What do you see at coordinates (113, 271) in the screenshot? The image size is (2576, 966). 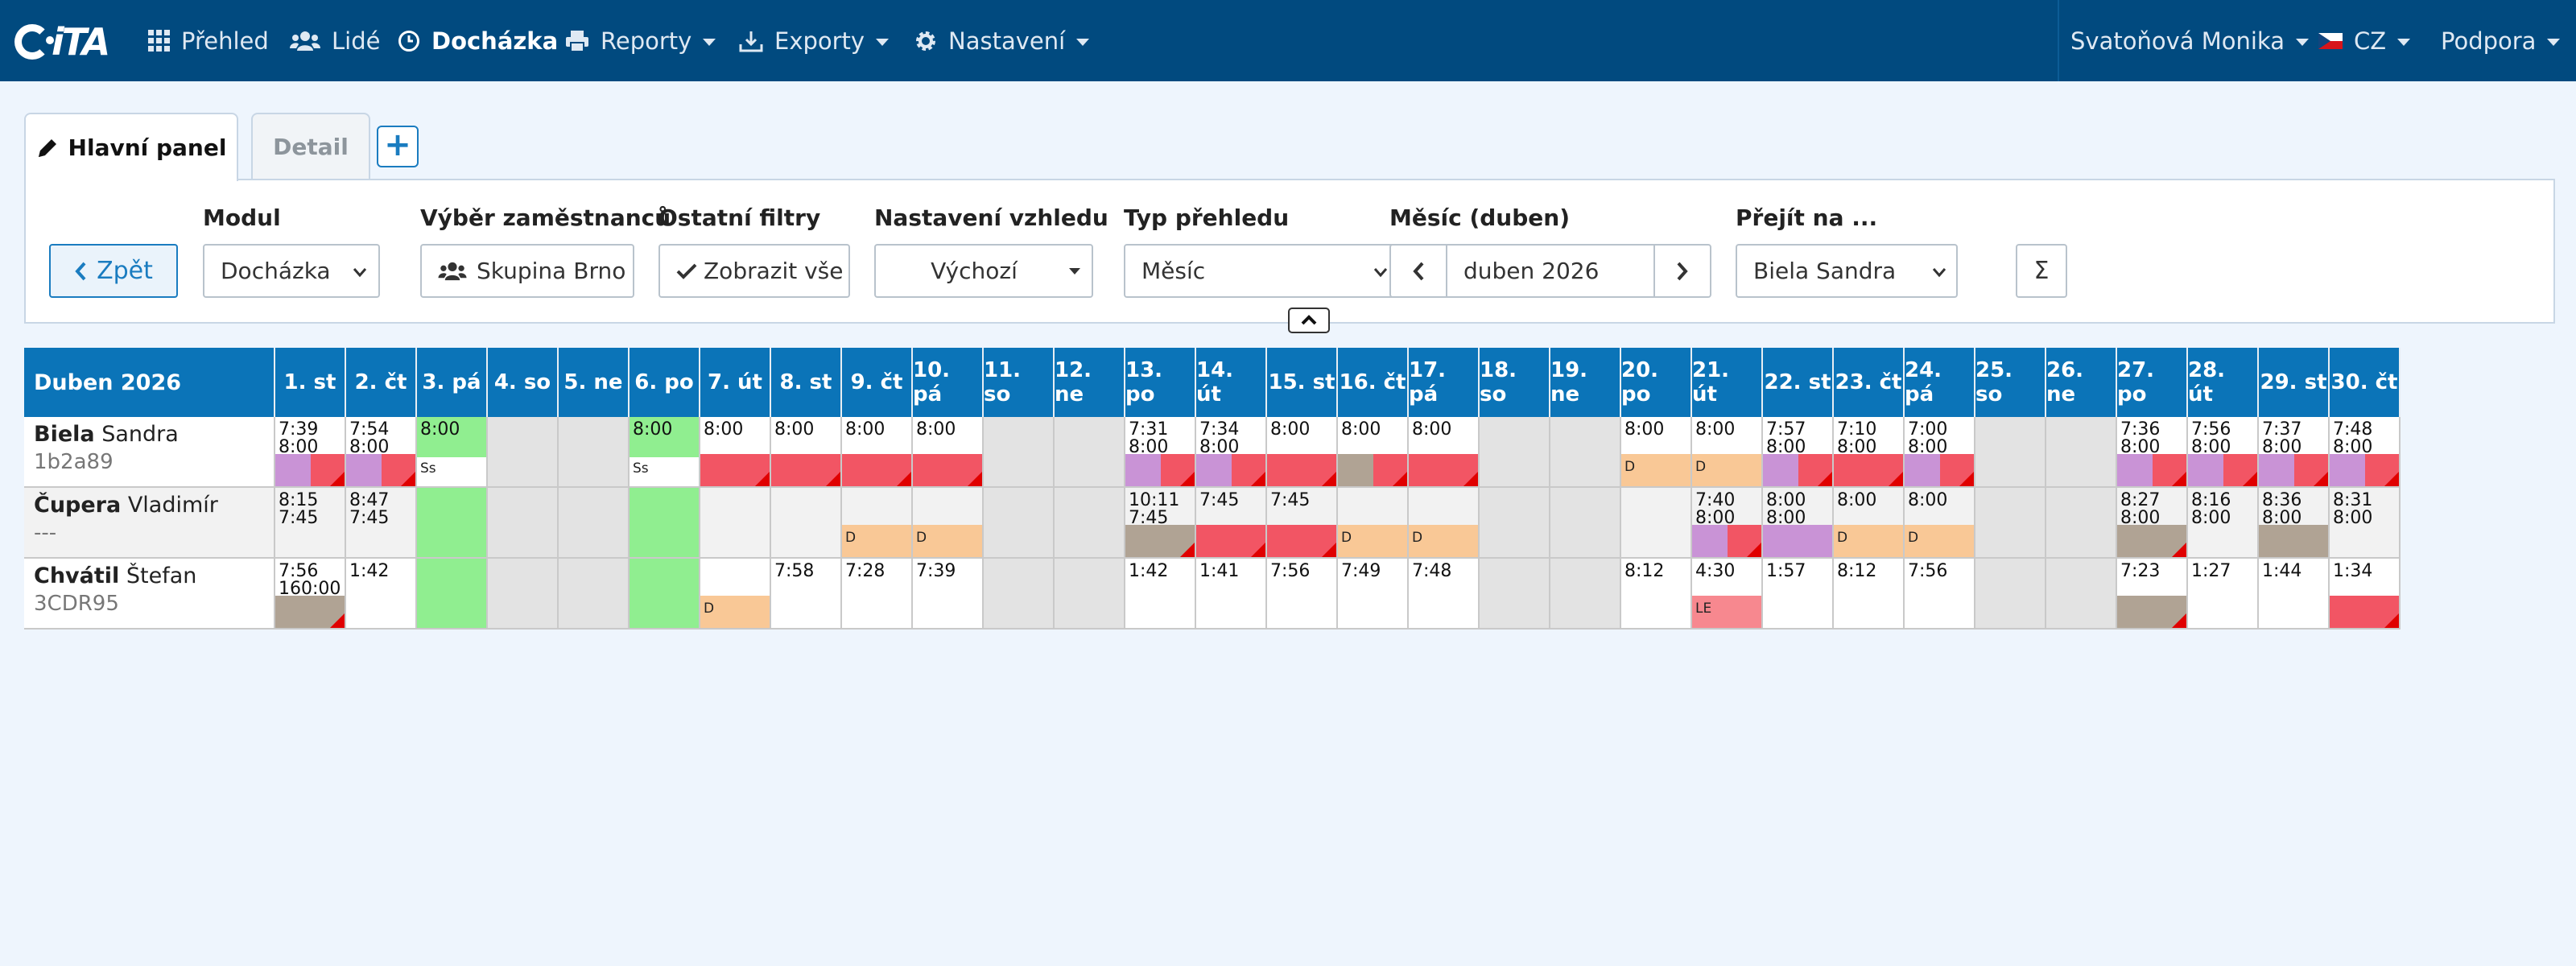 I see `back-button: Zpět` at bounding box center [113, 271].